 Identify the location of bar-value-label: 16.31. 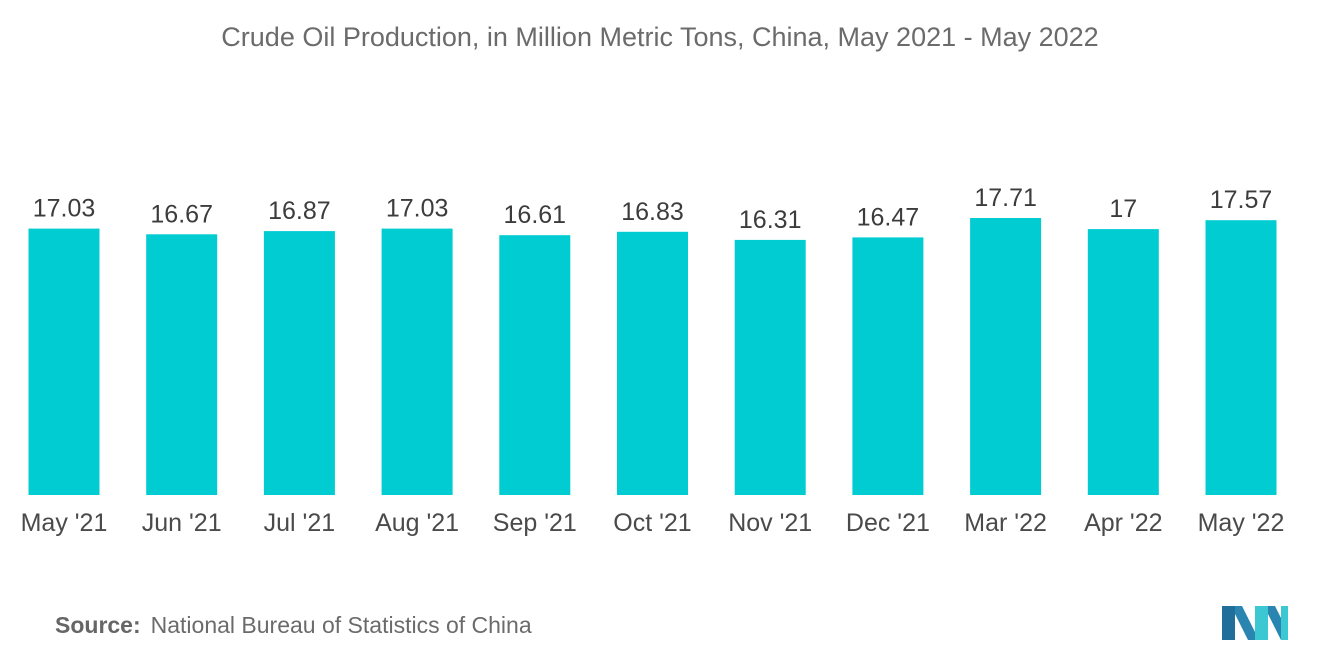
(770, 220).